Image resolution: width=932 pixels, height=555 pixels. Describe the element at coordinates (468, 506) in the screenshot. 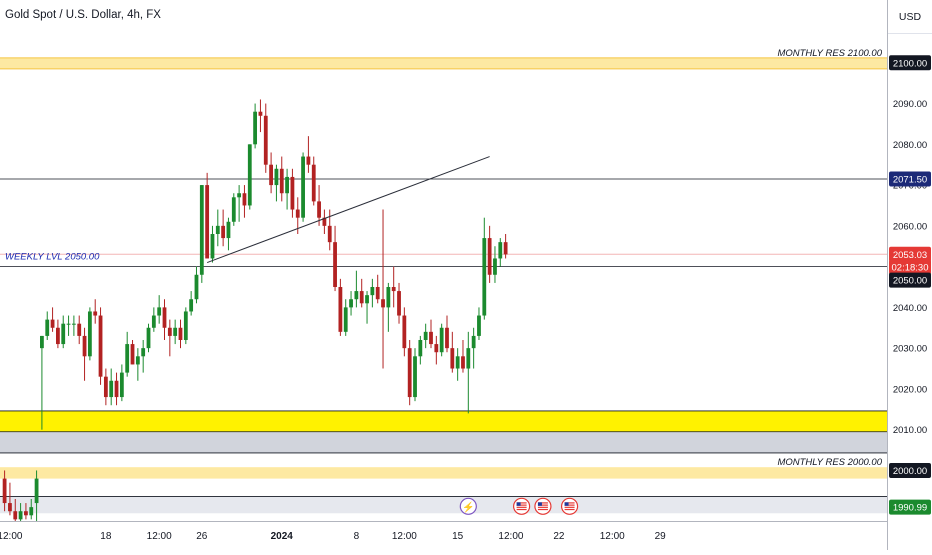

I see `flash-event-icon: ⚡` at that location.